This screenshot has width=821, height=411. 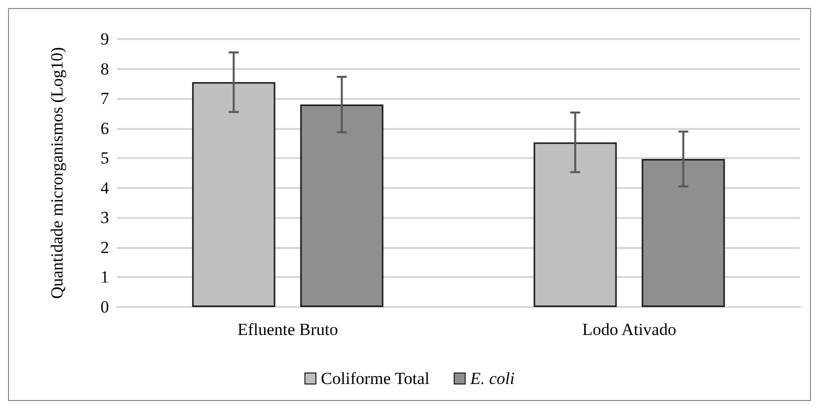 I want to click on y-tick-label: 3, so click(x=104, y=218).